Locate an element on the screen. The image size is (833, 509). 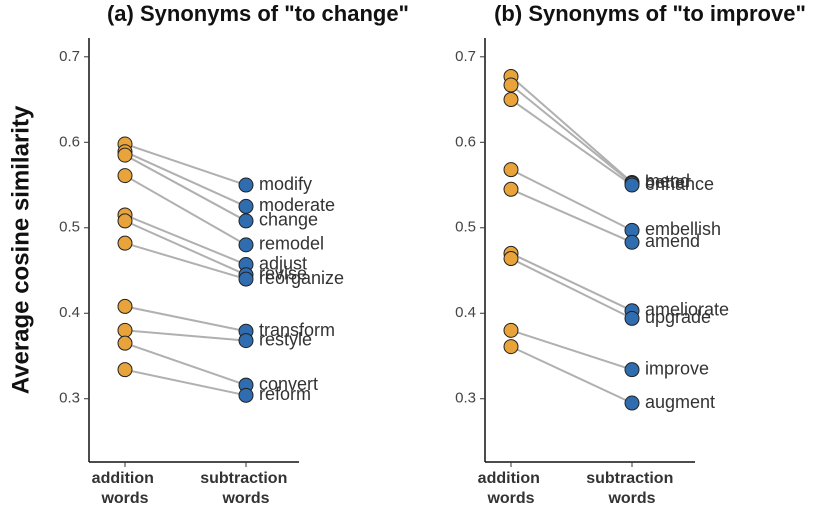
word-label: moderate is located at coordinates (297, 205).